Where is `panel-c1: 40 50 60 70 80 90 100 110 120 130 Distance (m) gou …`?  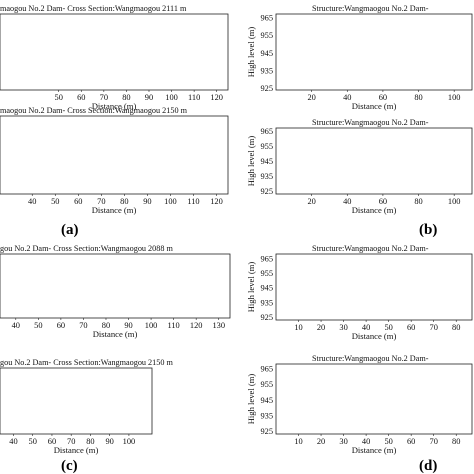
panel-c1: 40 50 60 70 80 90 100 110 120 130 Distance (m) gou … is located at coordinates (115, 291).